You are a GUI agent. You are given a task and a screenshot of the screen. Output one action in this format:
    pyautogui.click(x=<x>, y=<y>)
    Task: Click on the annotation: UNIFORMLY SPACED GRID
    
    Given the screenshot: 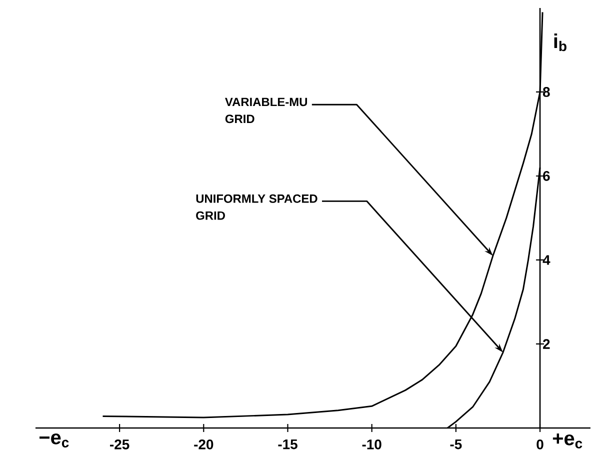 What is the action you would take?
    pyautogui.click(x=257, y=207)
    